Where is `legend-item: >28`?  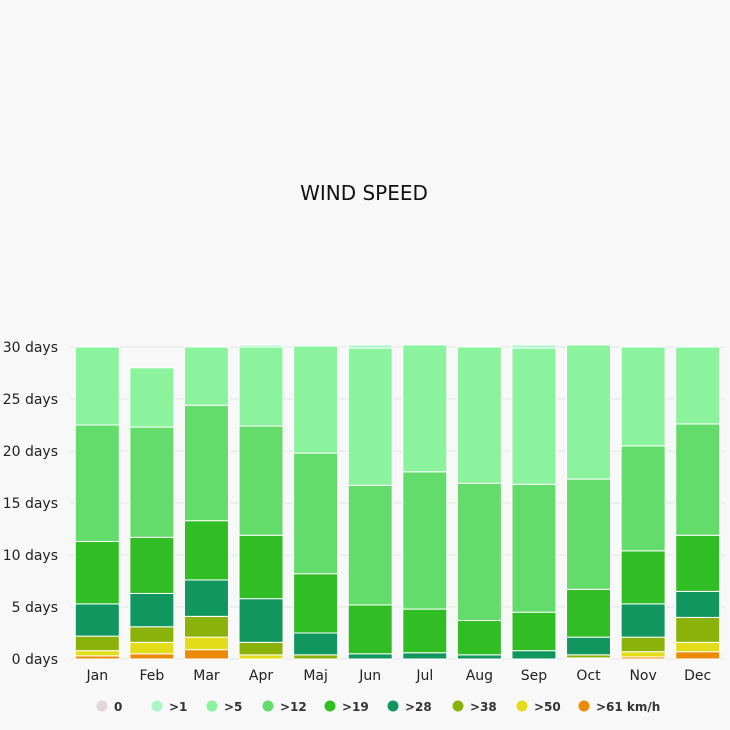
legend-item: >28 is located at coordinates (409, 707).